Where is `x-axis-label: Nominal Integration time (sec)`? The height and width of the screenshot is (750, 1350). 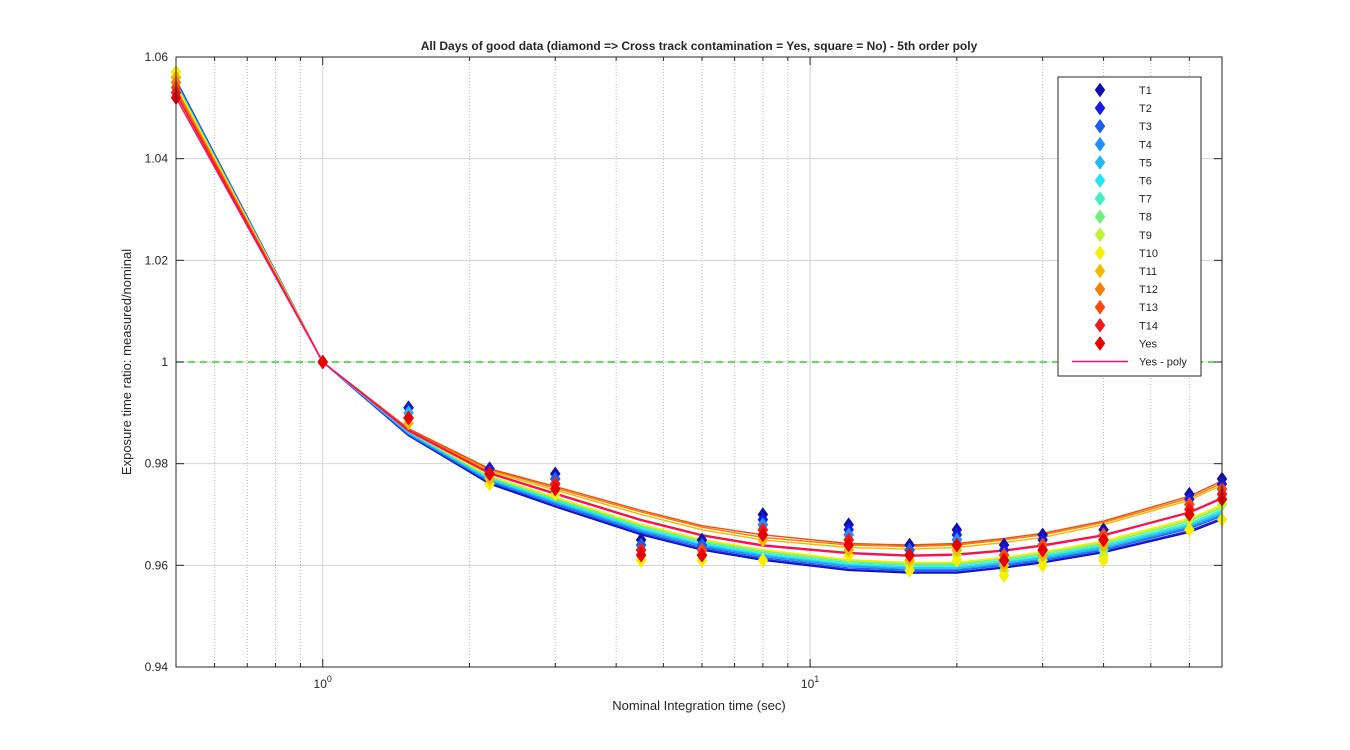
x-axis-label: Nominal Integration time (sec) is located at coordinates (698, 705).